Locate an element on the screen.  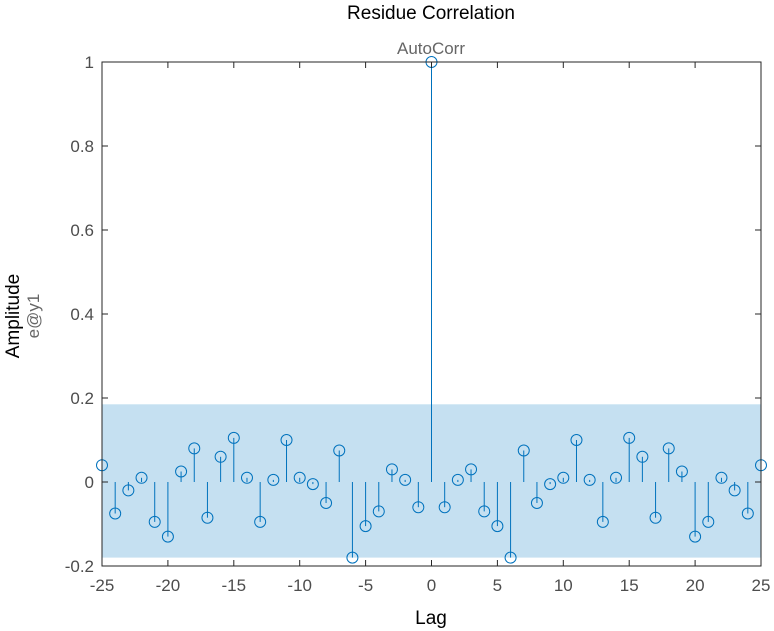
x-tick-label: 10 is located at coordinates (563, 585).